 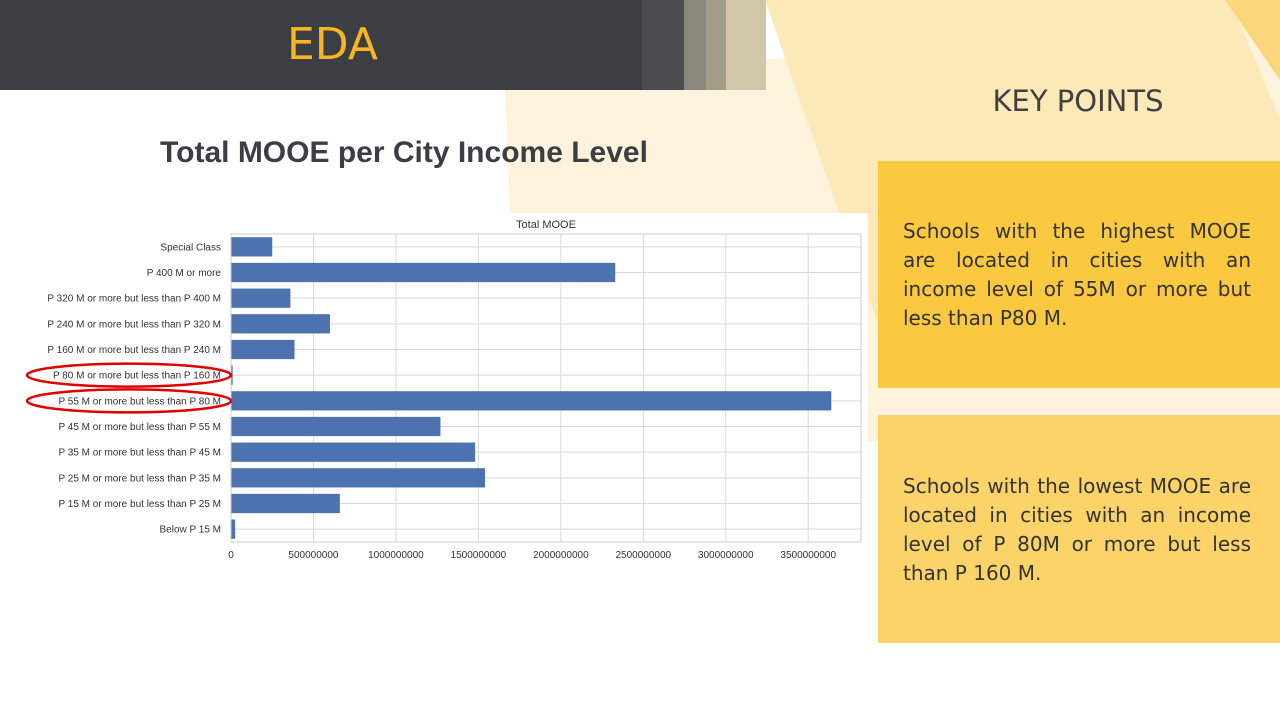 I want to click on x-tick-label: 500000000, so click(x=313, y=555).